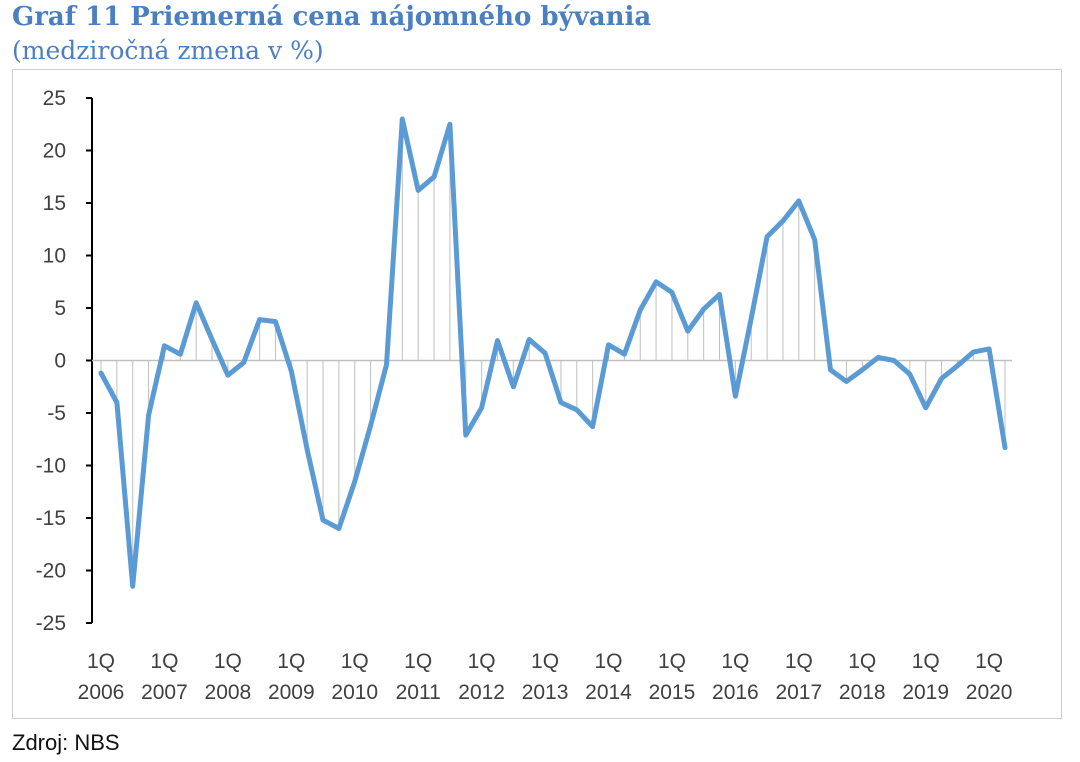 This screenshot has height=762, width=1080. Describe the element at coordinates (56, 413) in the screenshot. I see `y-tick-label: -5` at that location.